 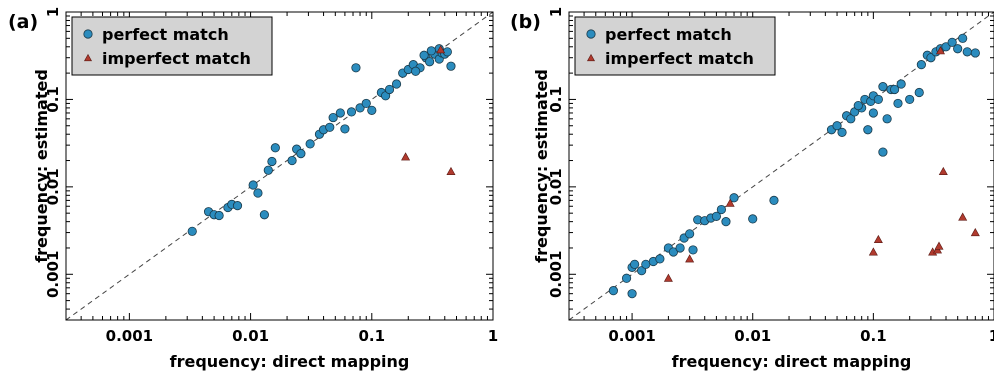 I want to click on legend-label: imperfect match, so click(x=176, y=58).